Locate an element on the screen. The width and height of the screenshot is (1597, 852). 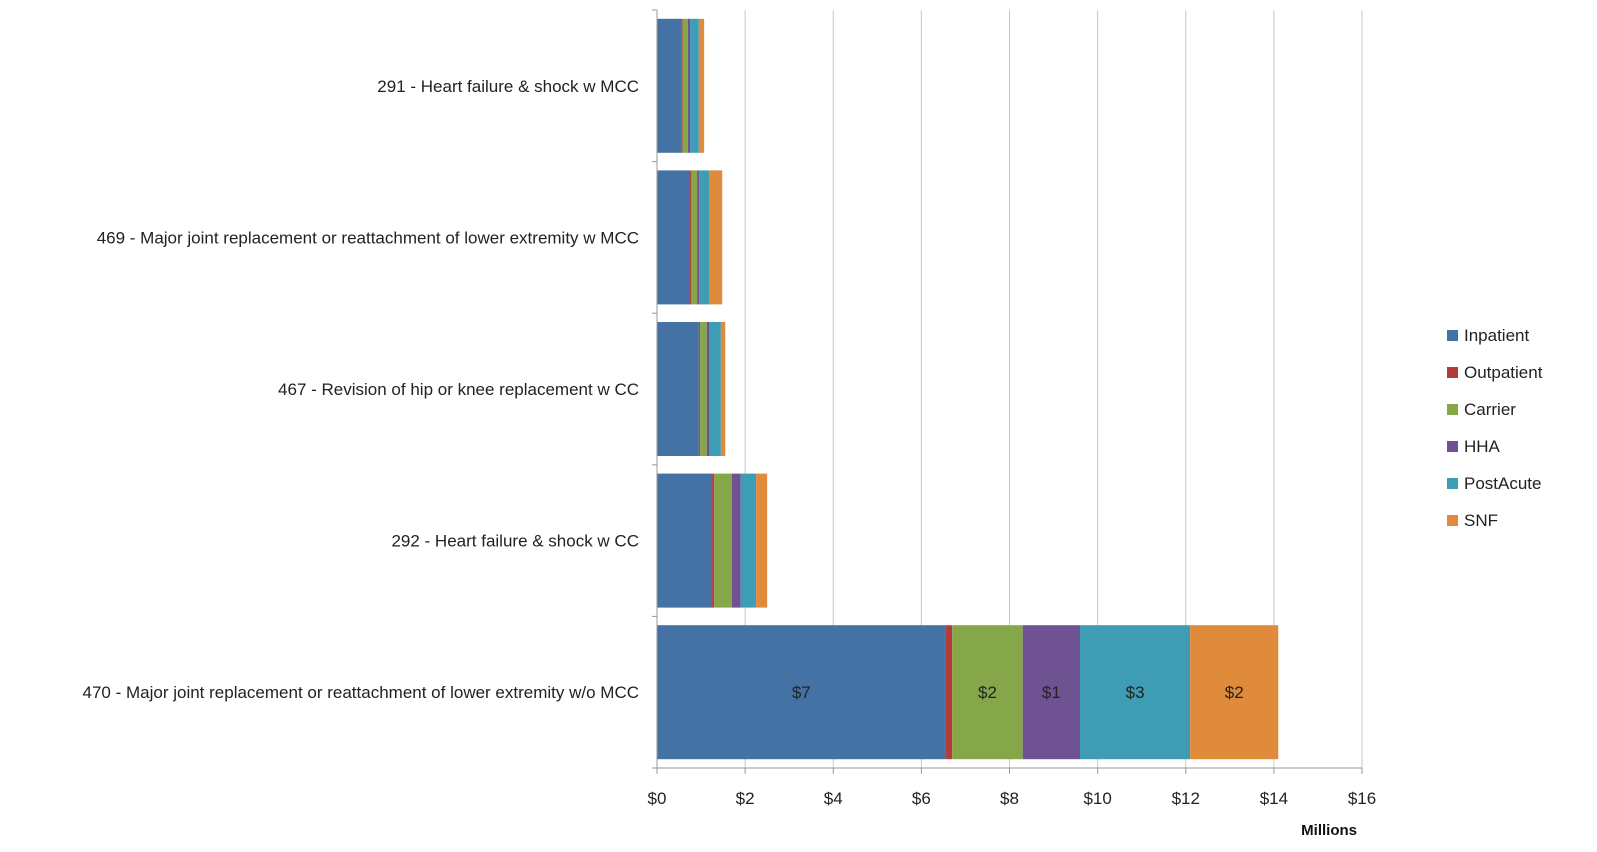
x-tick-label-0: $0 is located at coordinates (657, 798).